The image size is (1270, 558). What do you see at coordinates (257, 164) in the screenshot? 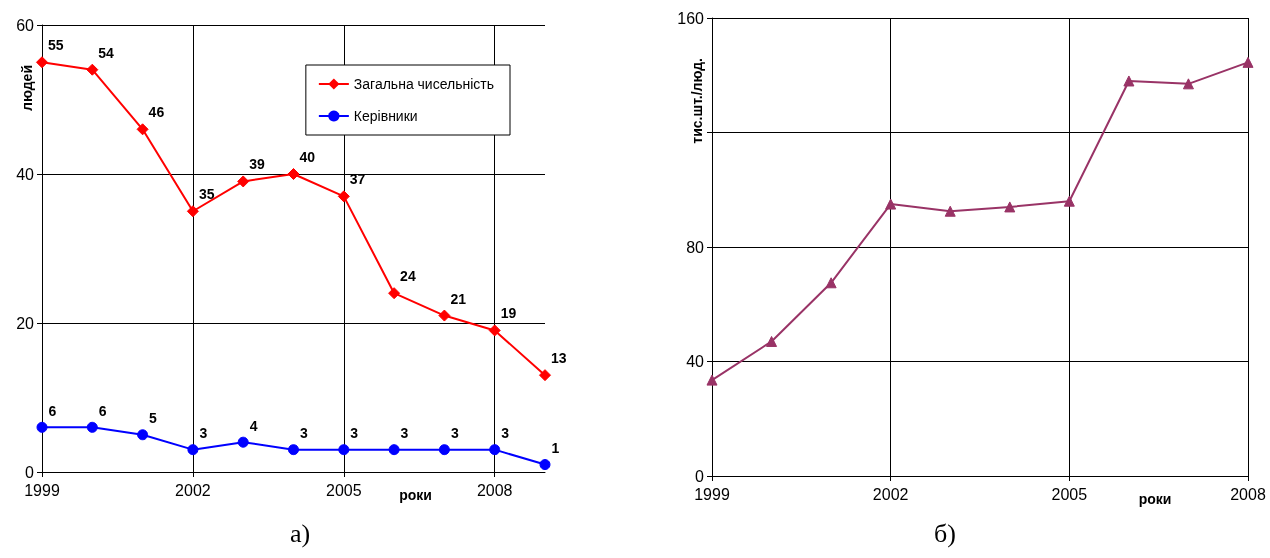
I see `data-label: 39` at bounding box center [257, 164].